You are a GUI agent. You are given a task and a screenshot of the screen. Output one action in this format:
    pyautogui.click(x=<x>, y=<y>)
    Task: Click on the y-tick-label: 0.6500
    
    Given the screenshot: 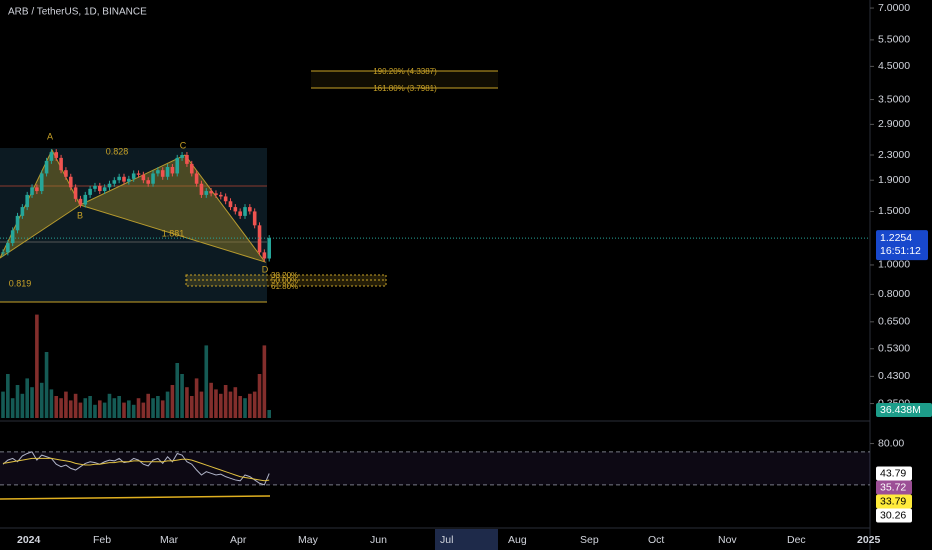 What is the action you would take?
    pyautogui.click(x=894, y=322)
    